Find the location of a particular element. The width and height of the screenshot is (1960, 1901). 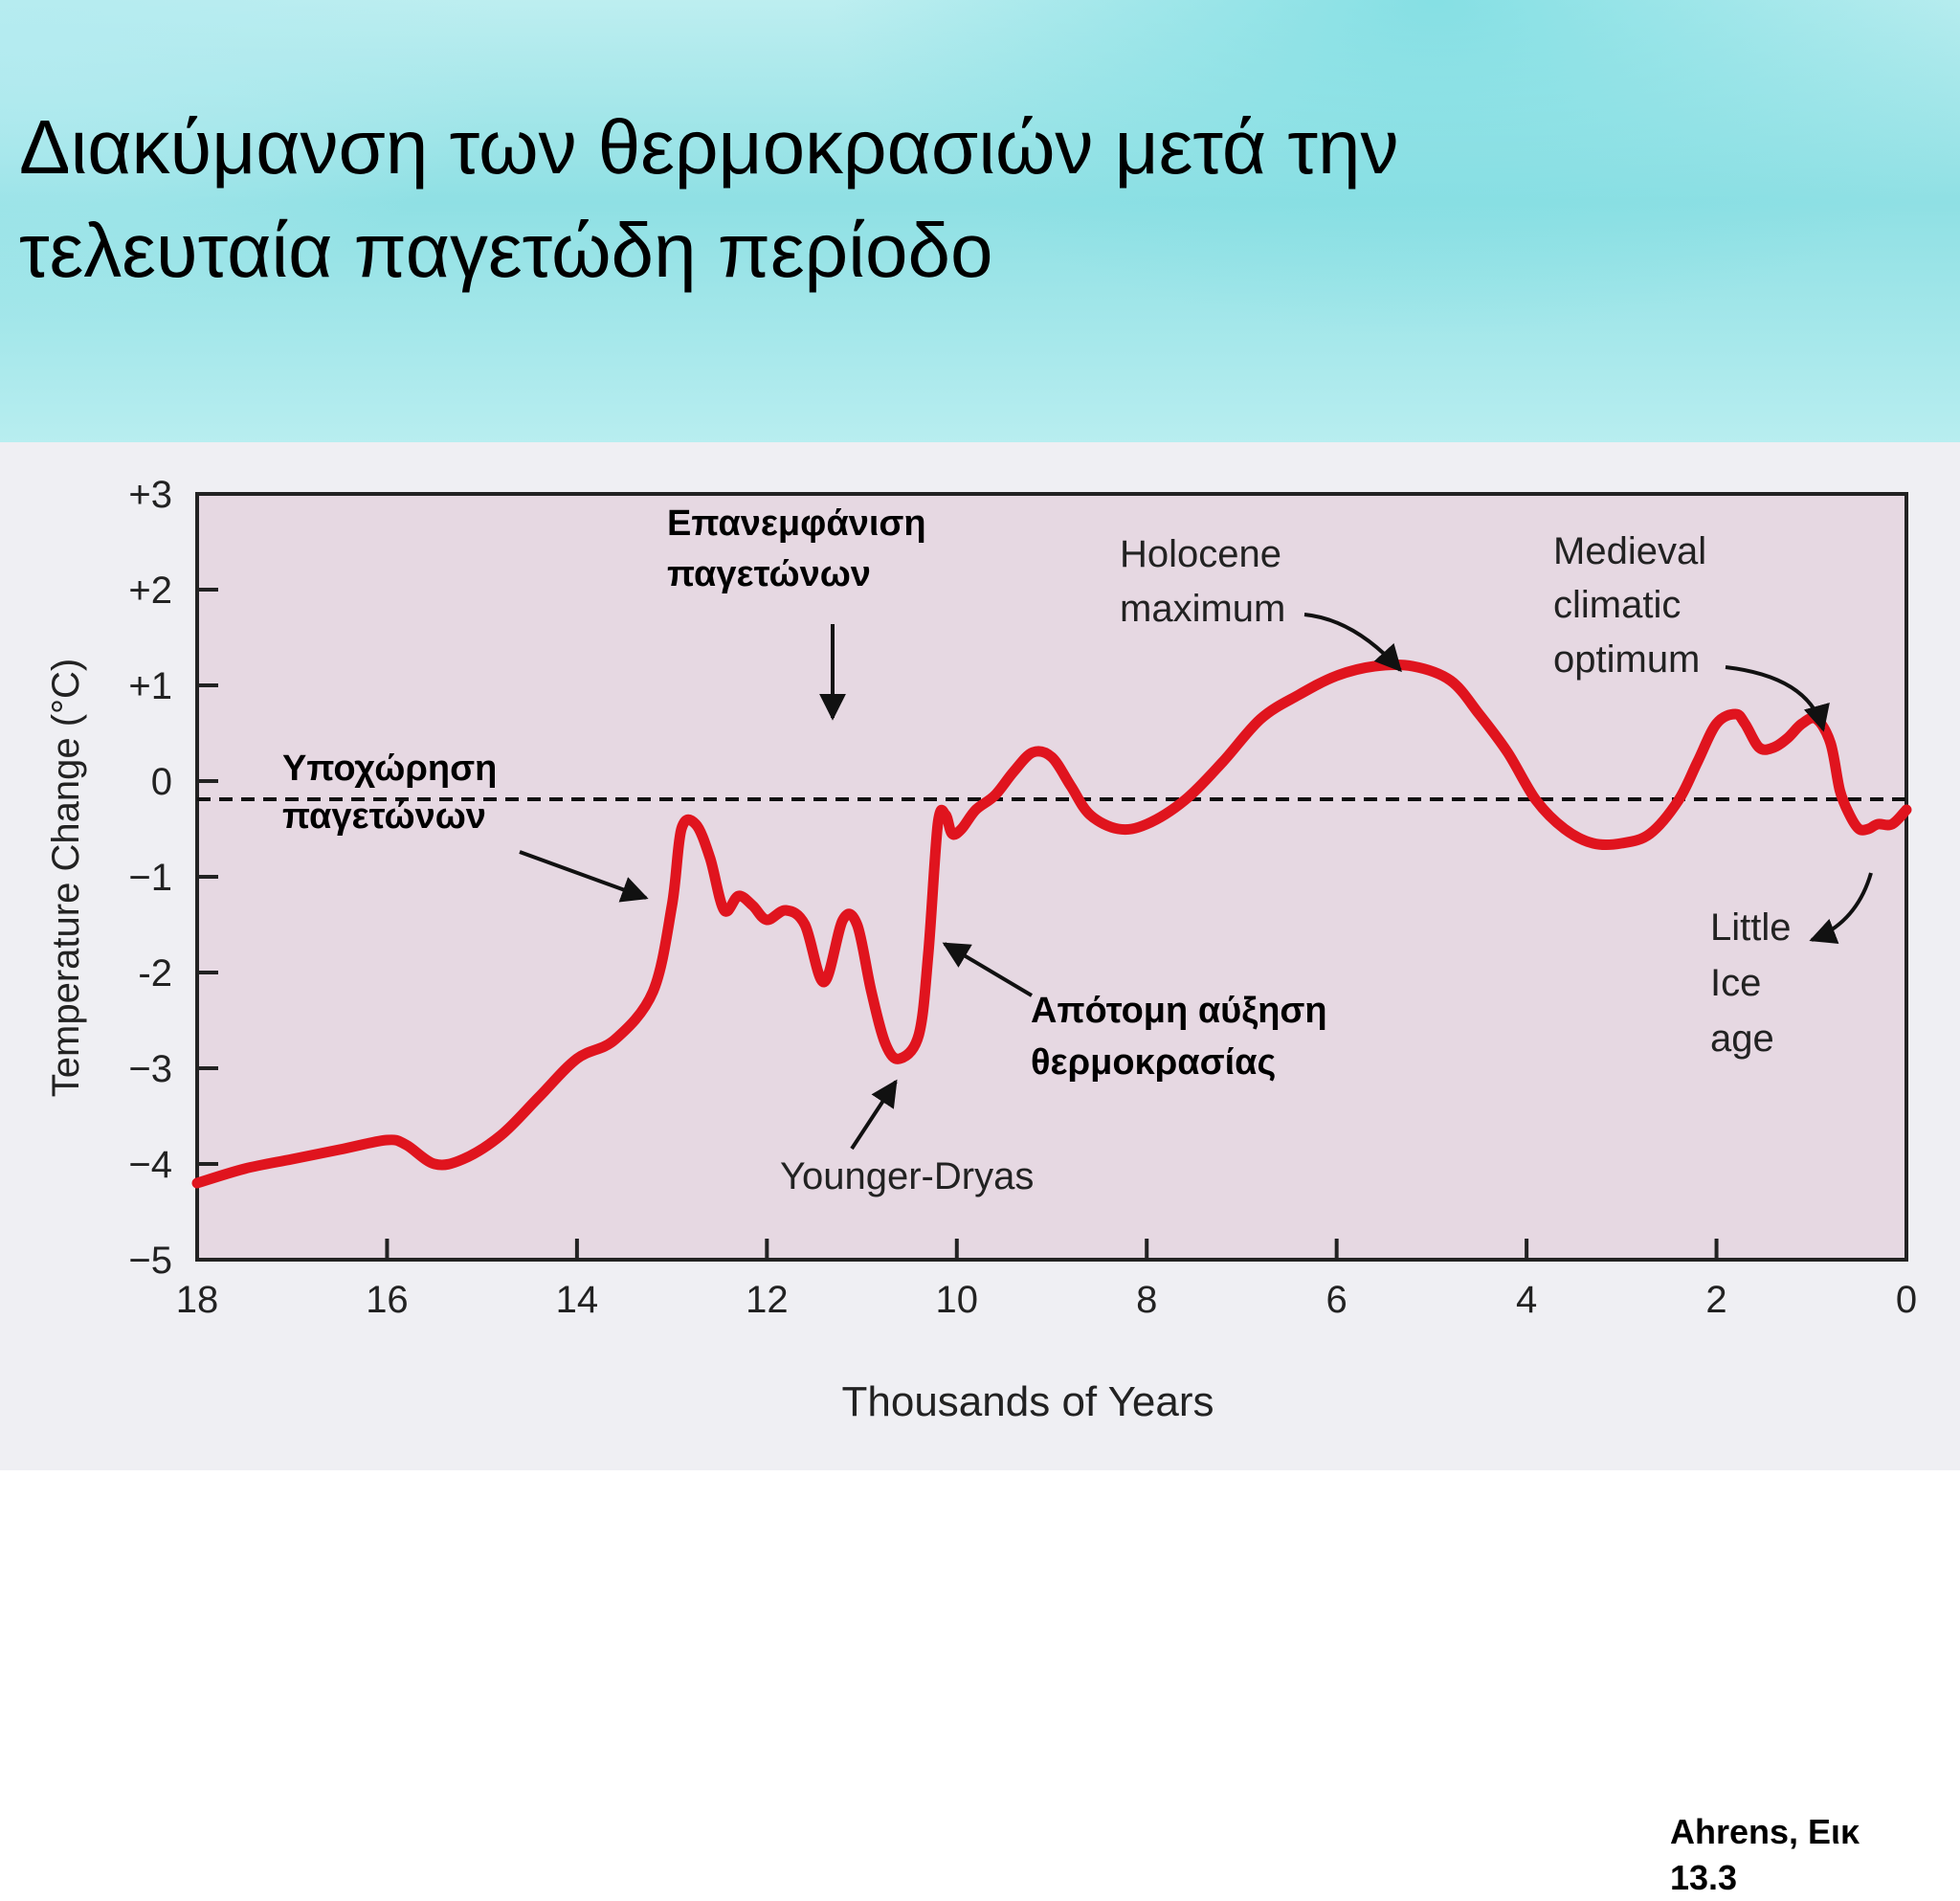

y-tick-label: −4 is located at coordinates (150, 1165).